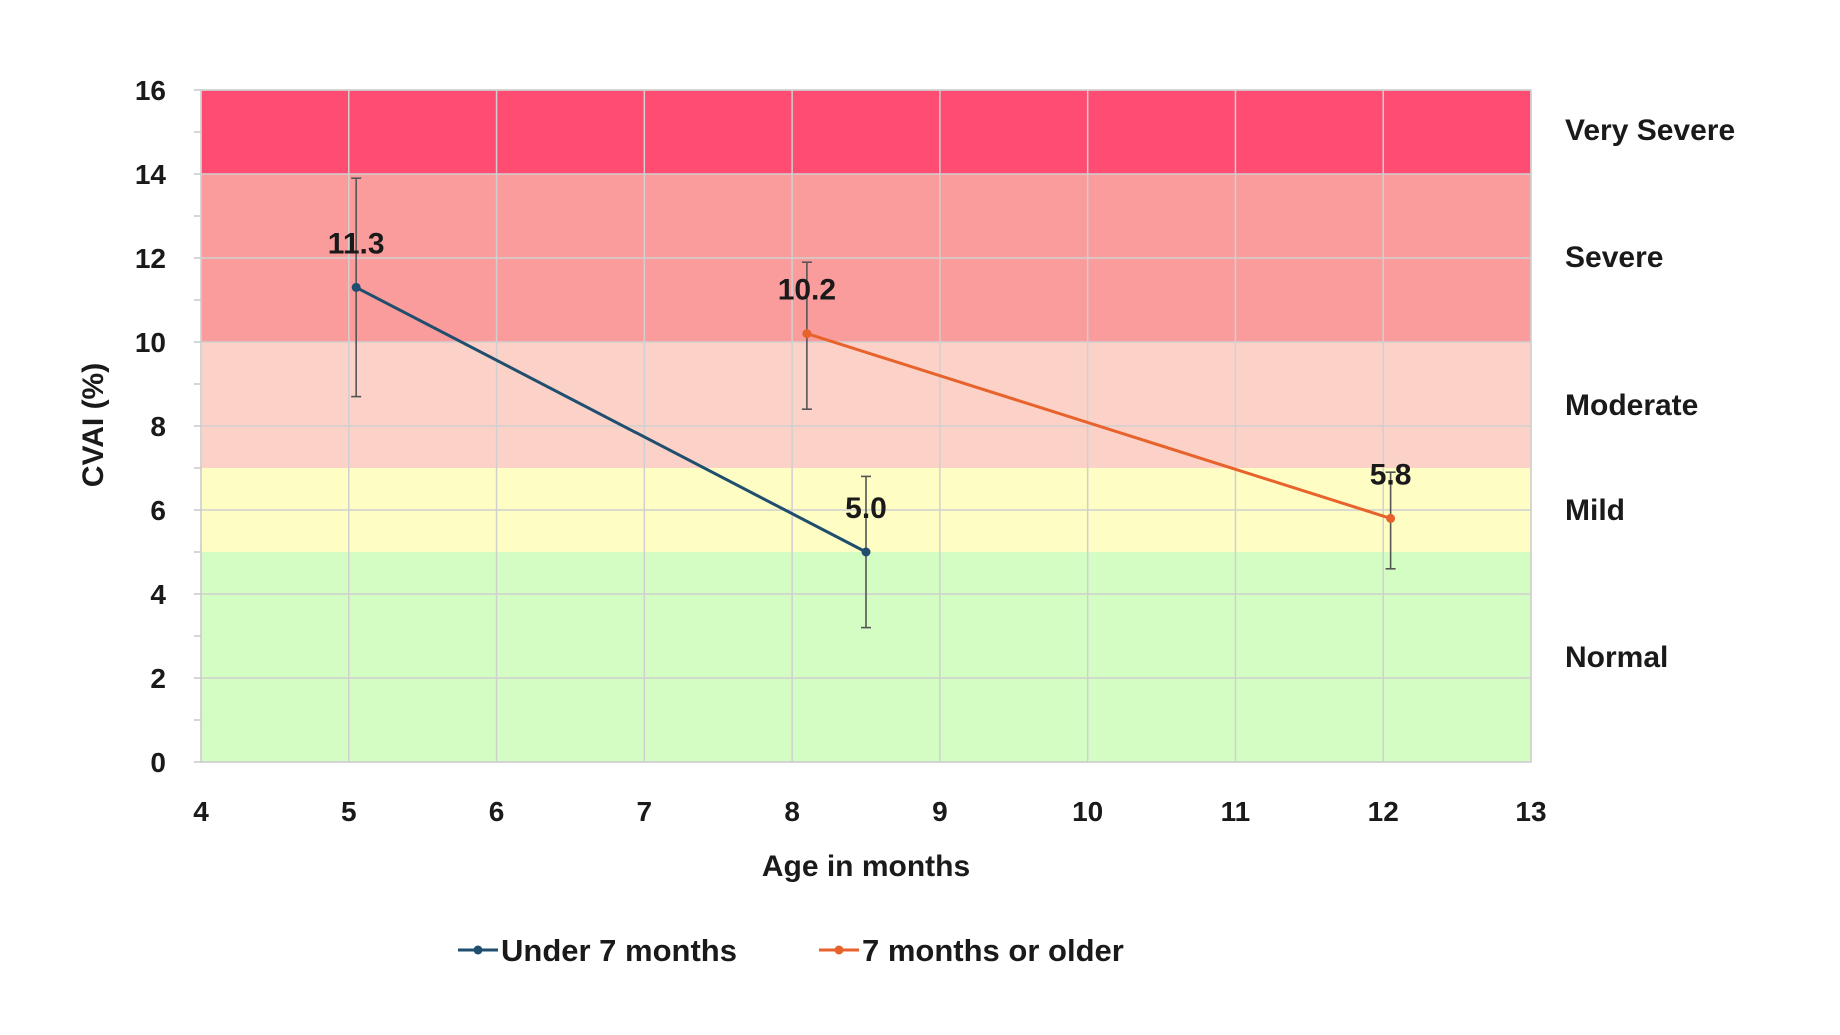 This screenshot has width=1840, height=1035. What do you see at coordinates (1391, 474) in the screenshot?
I see `data-label: 5.8` at bounding box center [1391, 474].